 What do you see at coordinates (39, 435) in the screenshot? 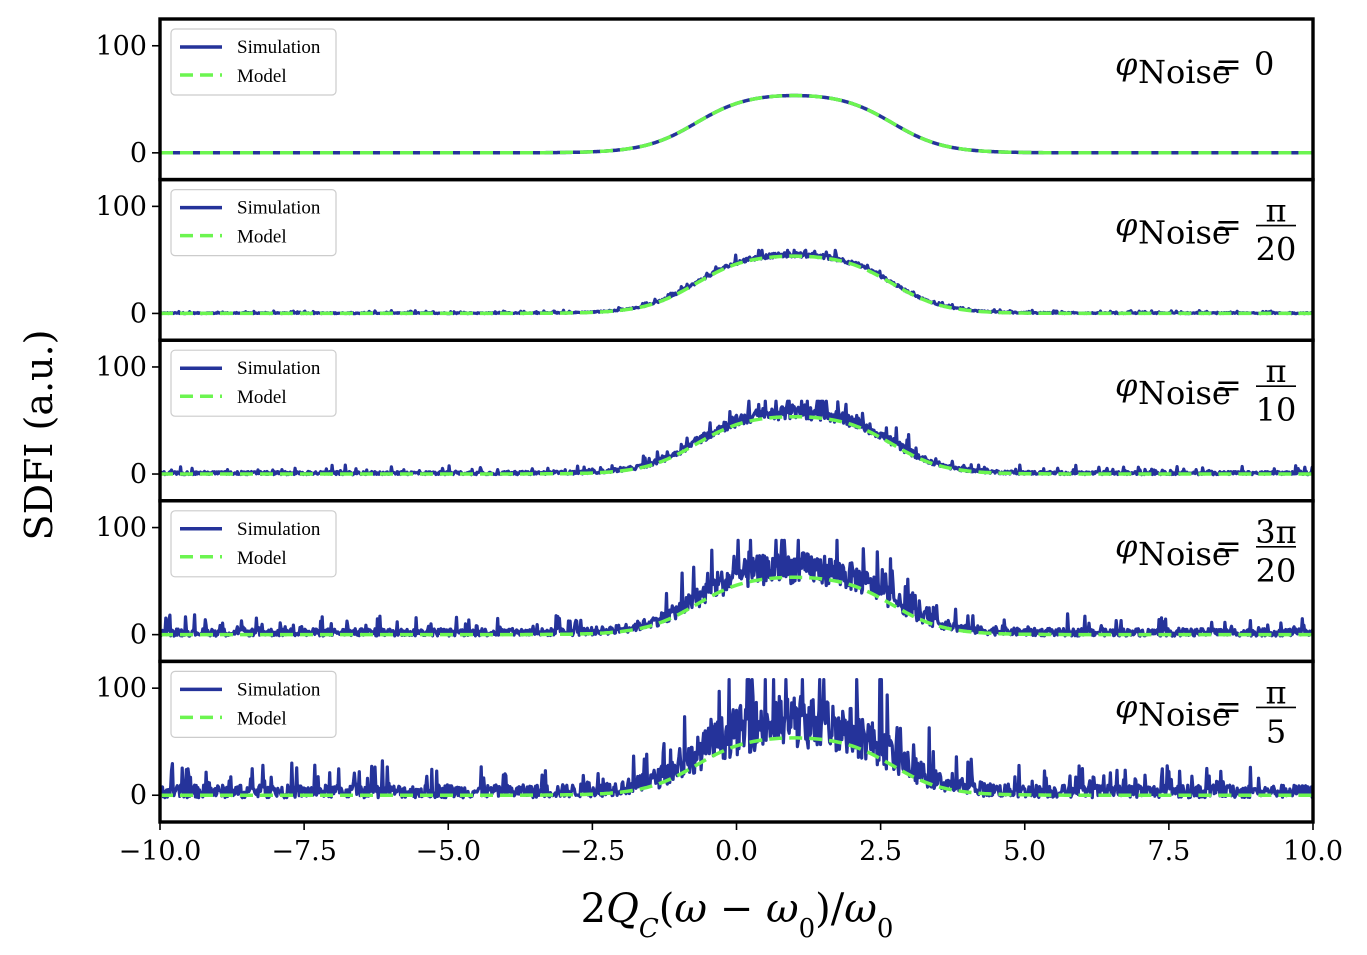
I see `y-axis-label: SDFI (a.u.)` at bounding box center [39, 435].